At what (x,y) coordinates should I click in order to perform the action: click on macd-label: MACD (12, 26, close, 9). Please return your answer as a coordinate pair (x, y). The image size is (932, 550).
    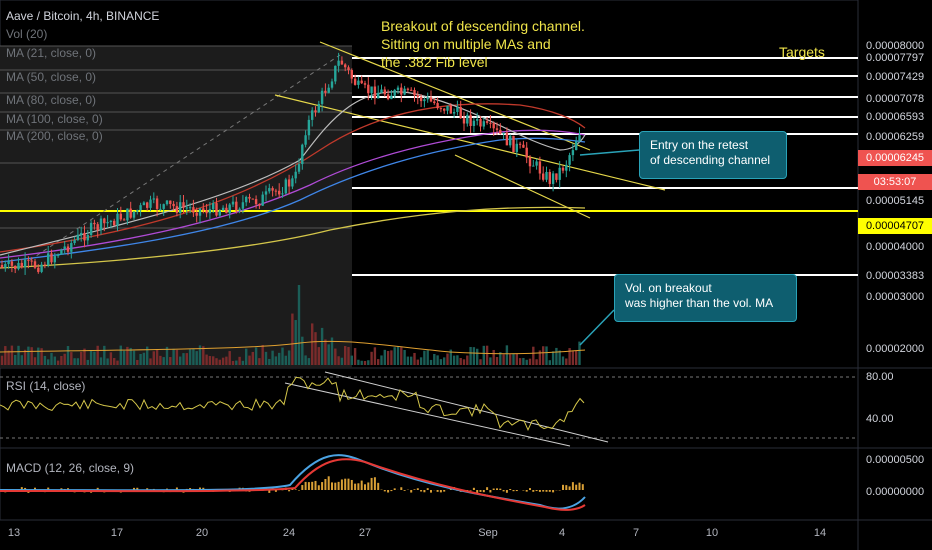
    Looking at the image, I should click on (70, 468).